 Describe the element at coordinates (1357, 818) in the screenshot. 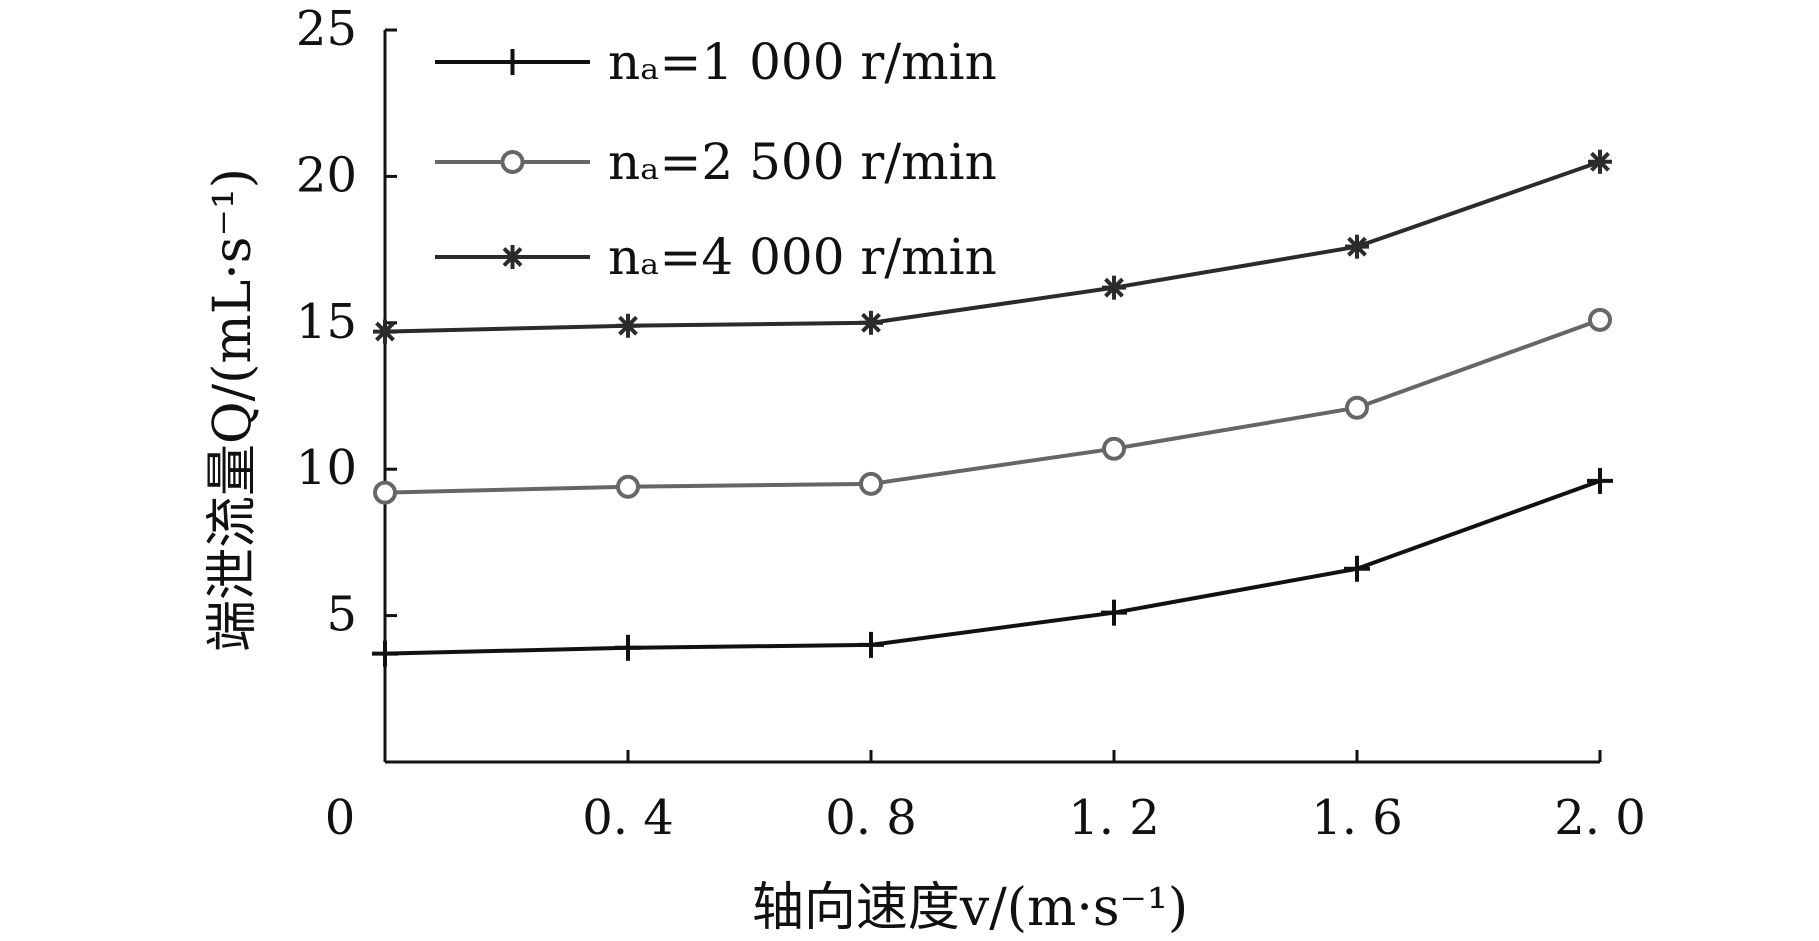

I see `x-tick-label: 1. 6` at that location.